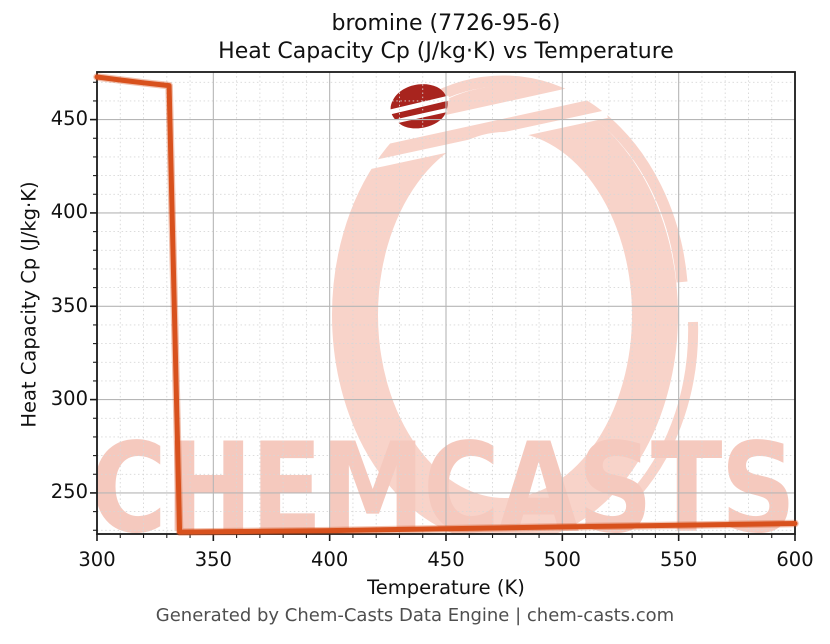 Image resolution: width=830 pixels, height=644 pixels. Describe the element at coordinates (69, 399) in the screenshot. I see `y-tick-label: 300` at that location.